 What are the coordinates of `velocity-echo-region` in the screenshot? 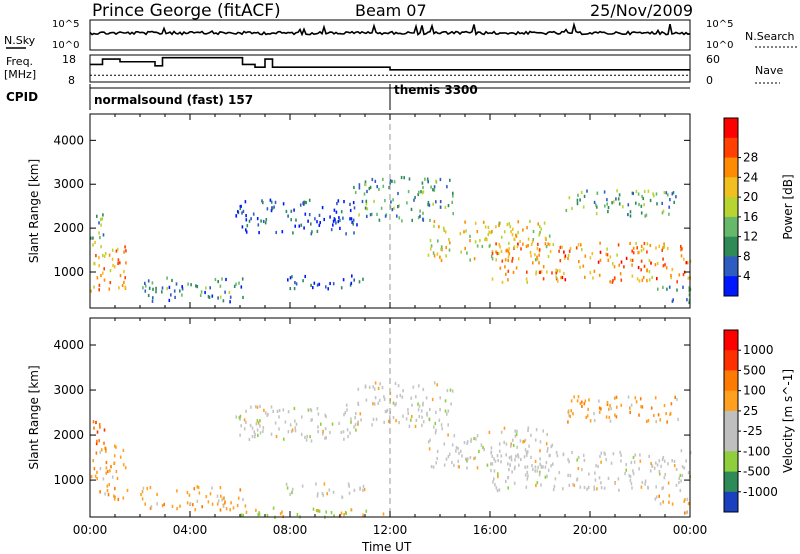 It's located at (296, 423).